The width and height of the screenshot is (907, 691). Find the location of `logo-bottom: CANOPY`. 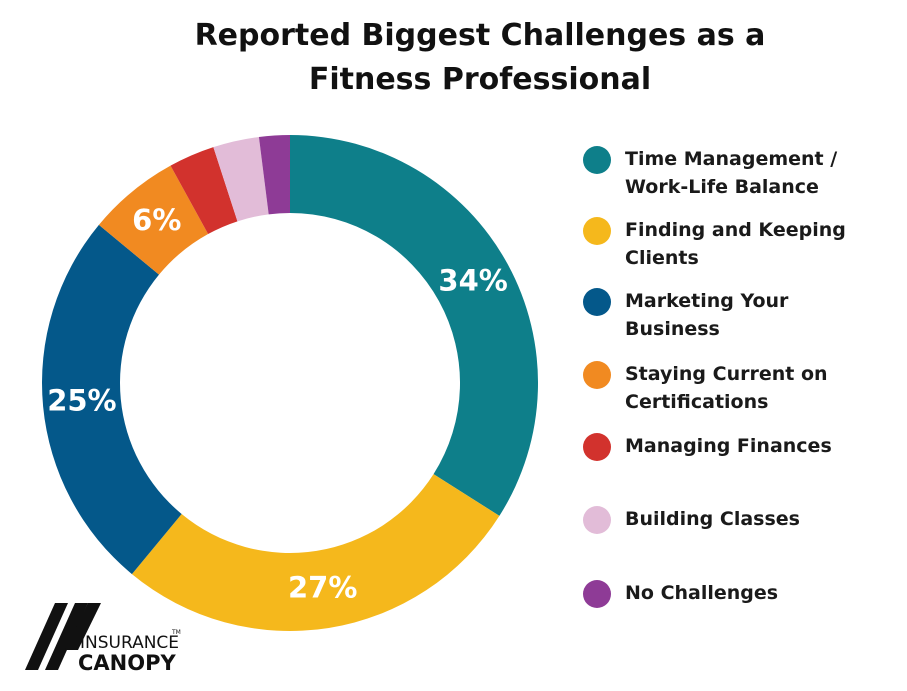

logo-bottom: CANOPY is located at coordinates (127, 663).